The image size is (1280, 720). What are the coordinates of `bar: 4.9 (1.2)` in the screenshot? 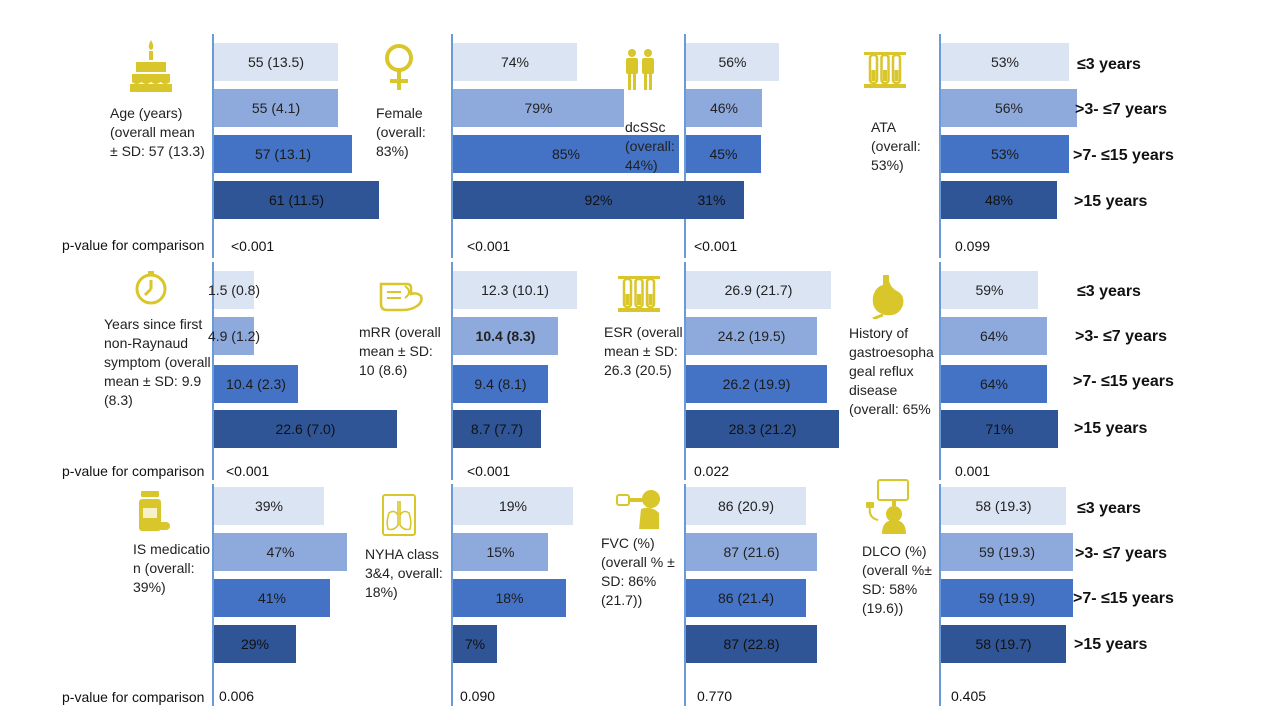 It's located at (234, 336).